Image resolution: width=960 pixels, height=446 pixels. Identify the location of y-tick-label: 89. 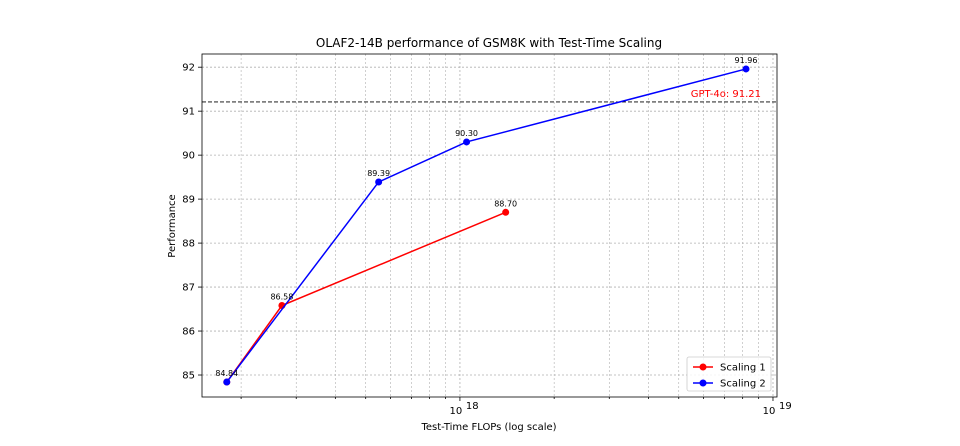
(188, 200).